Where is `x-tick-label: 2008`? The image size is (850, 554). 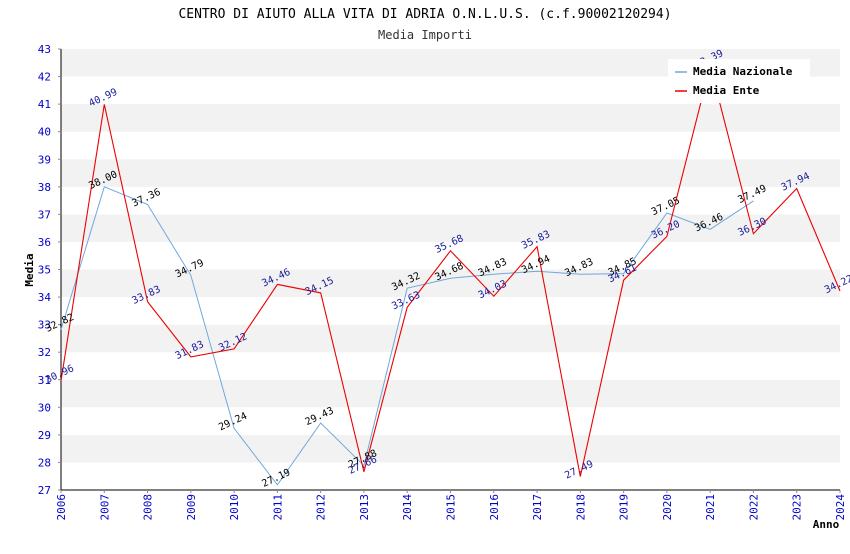
x-tick-label: 2008 is located at coordinates (148, 507).